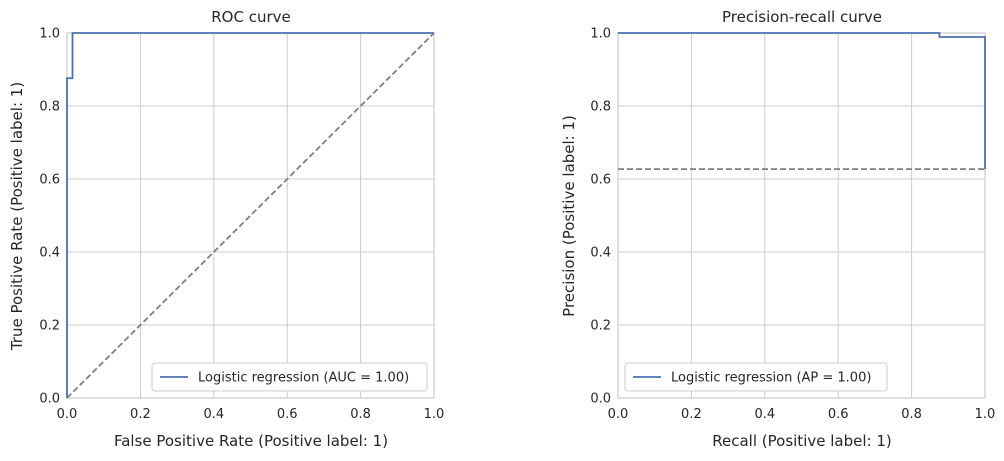  I want to click on pr-legend-label: Logistic regression (AP = 1.00), so click(771, 378).